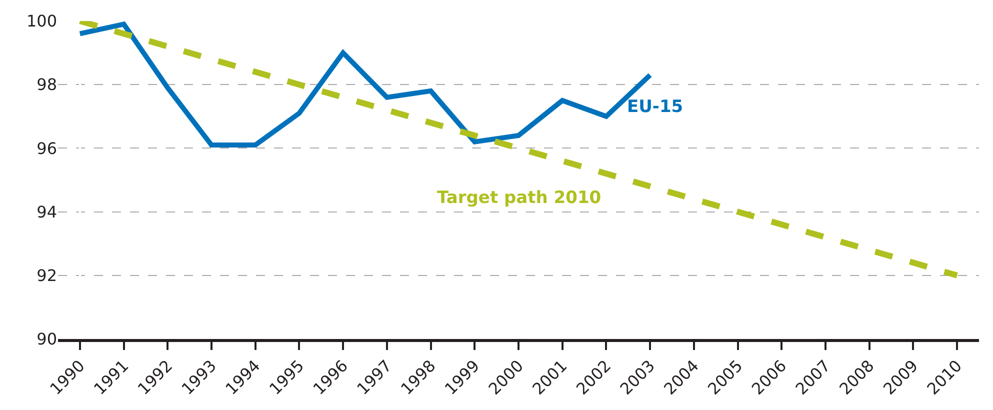 The height and width of the screenshot is (410, 993). I want to click on series-label: Target path 2010, so click(519, 198).